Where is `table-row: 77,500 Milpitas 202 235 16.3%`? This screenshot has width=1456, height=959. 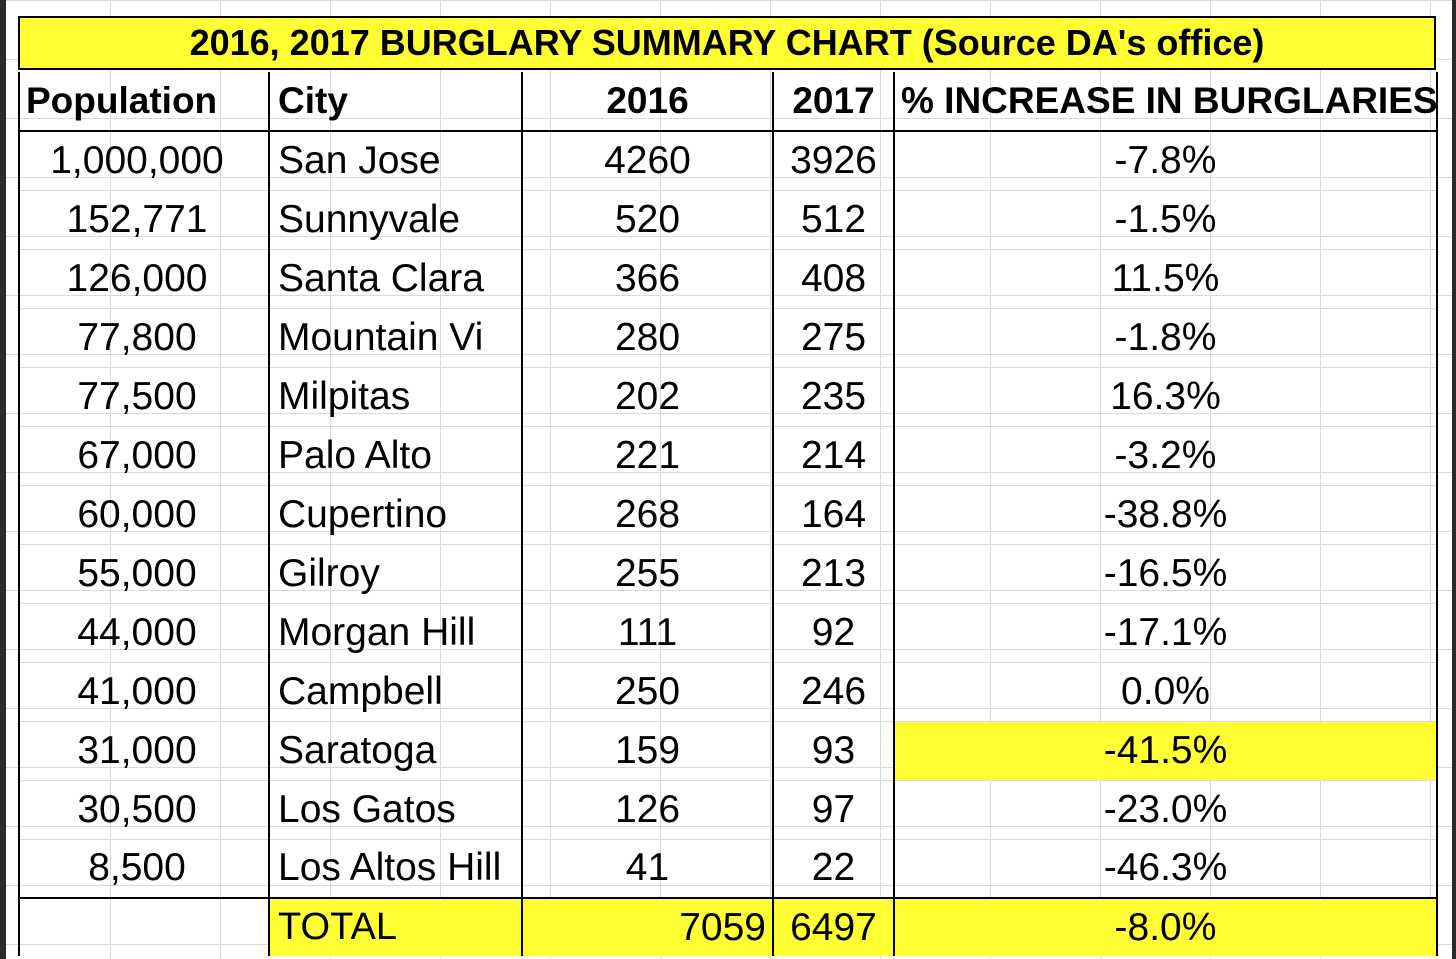
table-row: 77,500 Milpitas 202 235 16.3% is located at coordinates (728, 396).